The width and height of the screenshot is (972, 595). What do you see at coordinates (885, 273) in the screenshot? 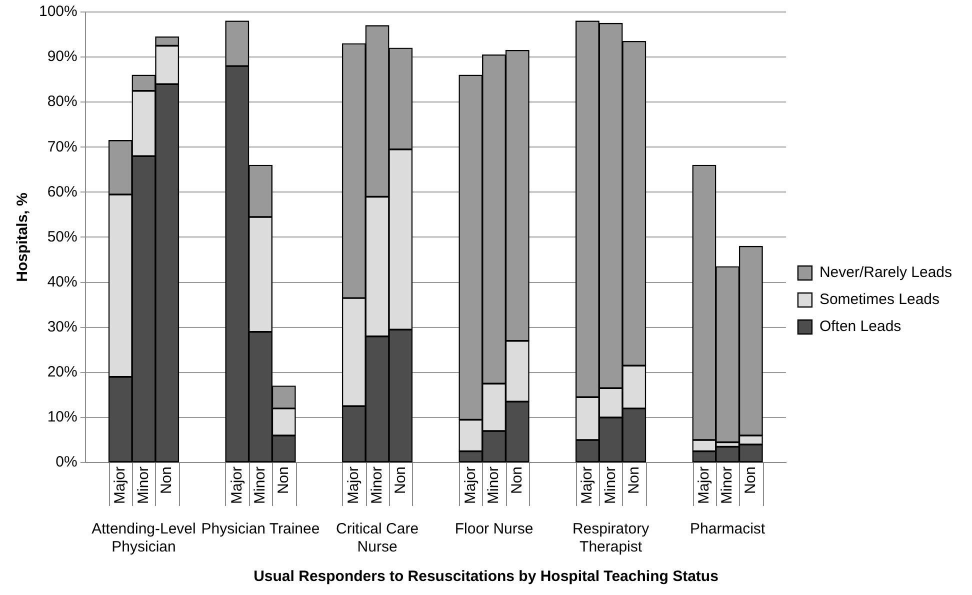
I see `legend-label: Never/Rarely Leads` at bounding box center [885, 273].